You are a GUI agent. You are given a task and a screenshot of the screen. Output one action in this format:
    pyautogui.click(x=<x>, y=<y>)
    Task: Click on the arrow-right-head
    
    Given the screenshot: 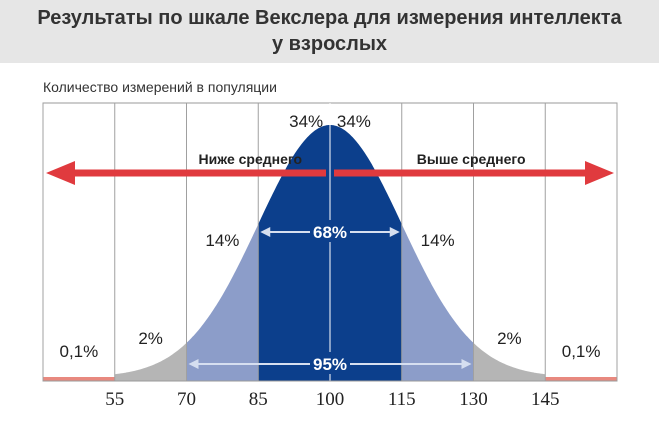 What is the action you would take?
    pyautogui.click(x=599, y=173)
    